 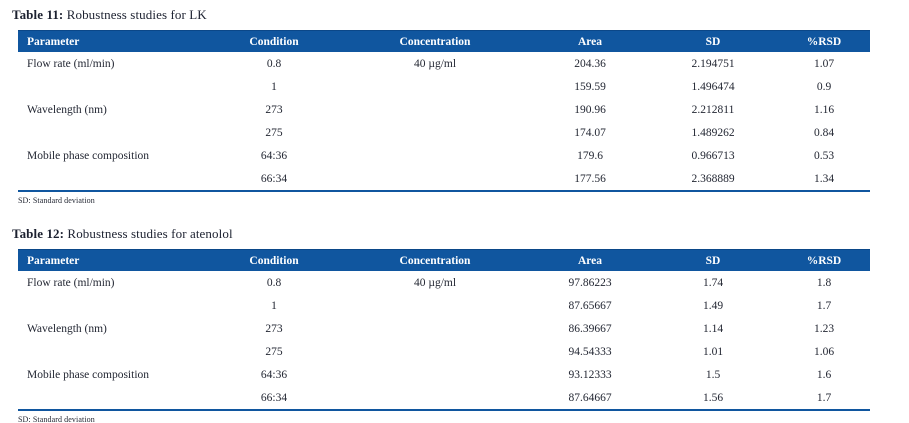 What do you see at coordinates (824, 155) in the screenshot?
I see `cell-rsd: 0.53` at bounding box center [824, 155].